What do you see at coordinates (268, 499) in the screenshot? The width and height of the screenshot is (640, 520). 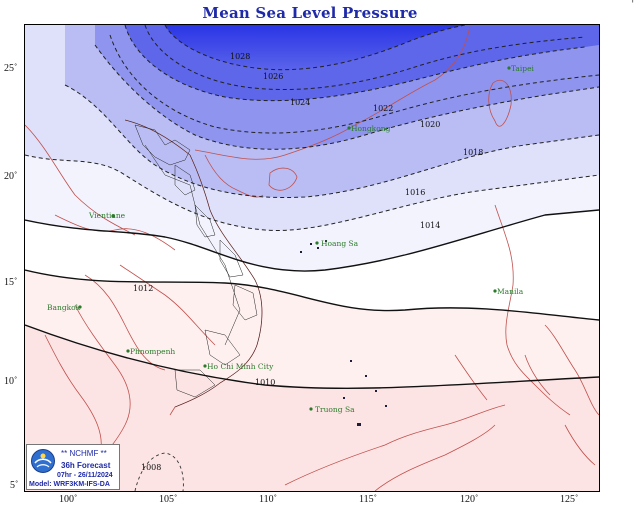 I see `lon-label-110: 110˚` at bounding box center [268, 499].